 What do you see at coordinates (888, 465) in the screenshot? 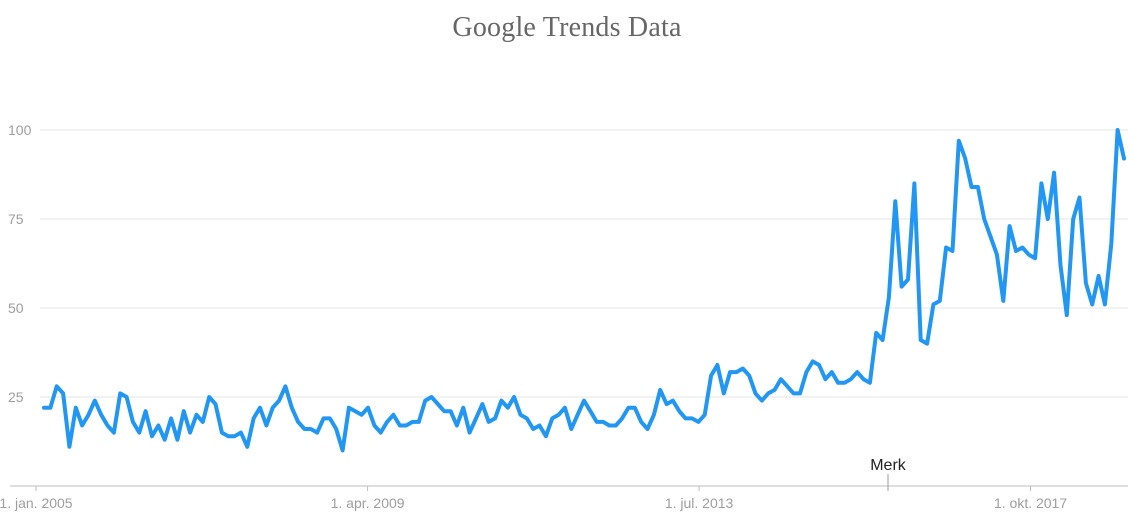
I see `note-label: Merk` at bounding box center [888, 465].